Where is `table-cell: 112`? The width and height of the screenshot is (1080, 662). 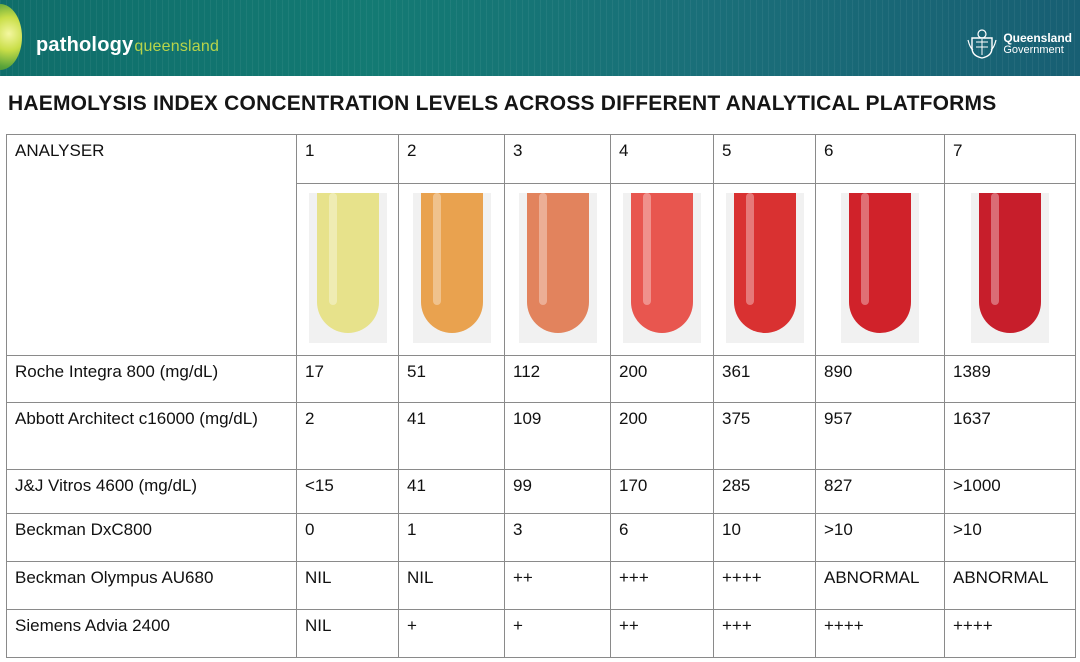 table-cell: 112 is located at coordinates (557, 379).